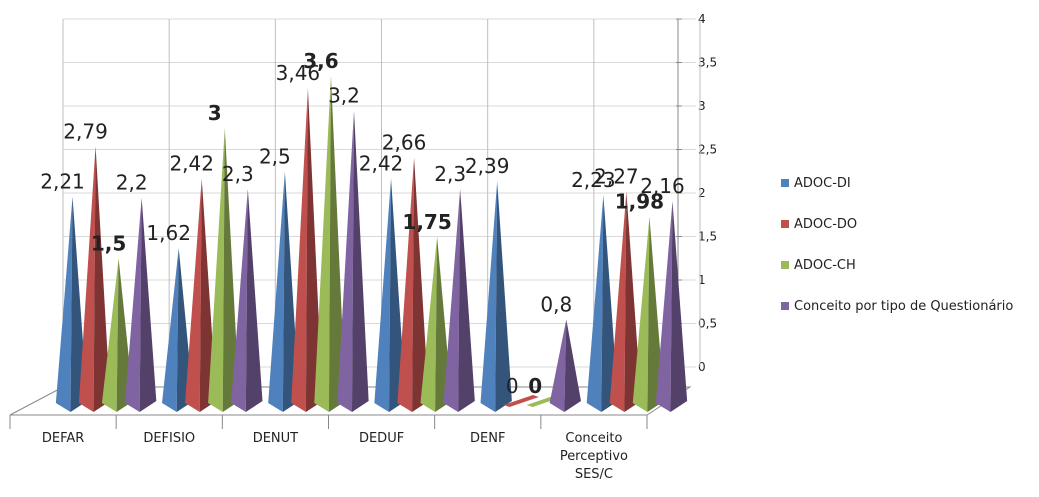  I want to click on data-label: 1,5, so click(108, 244).